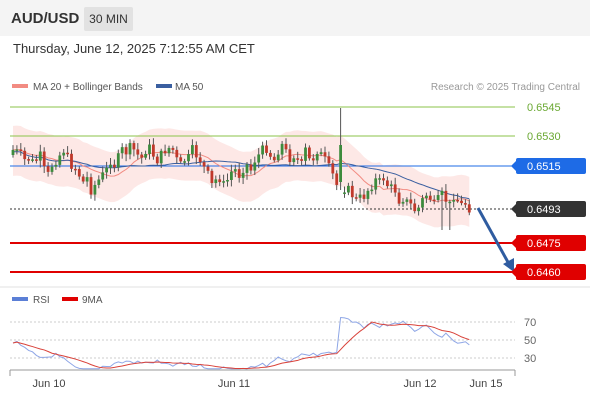  What do you see at coordinates (544, 108) in the screenshot?
I see `level-tag-0.6545: 0.6545` at bounding box center [544, 108].